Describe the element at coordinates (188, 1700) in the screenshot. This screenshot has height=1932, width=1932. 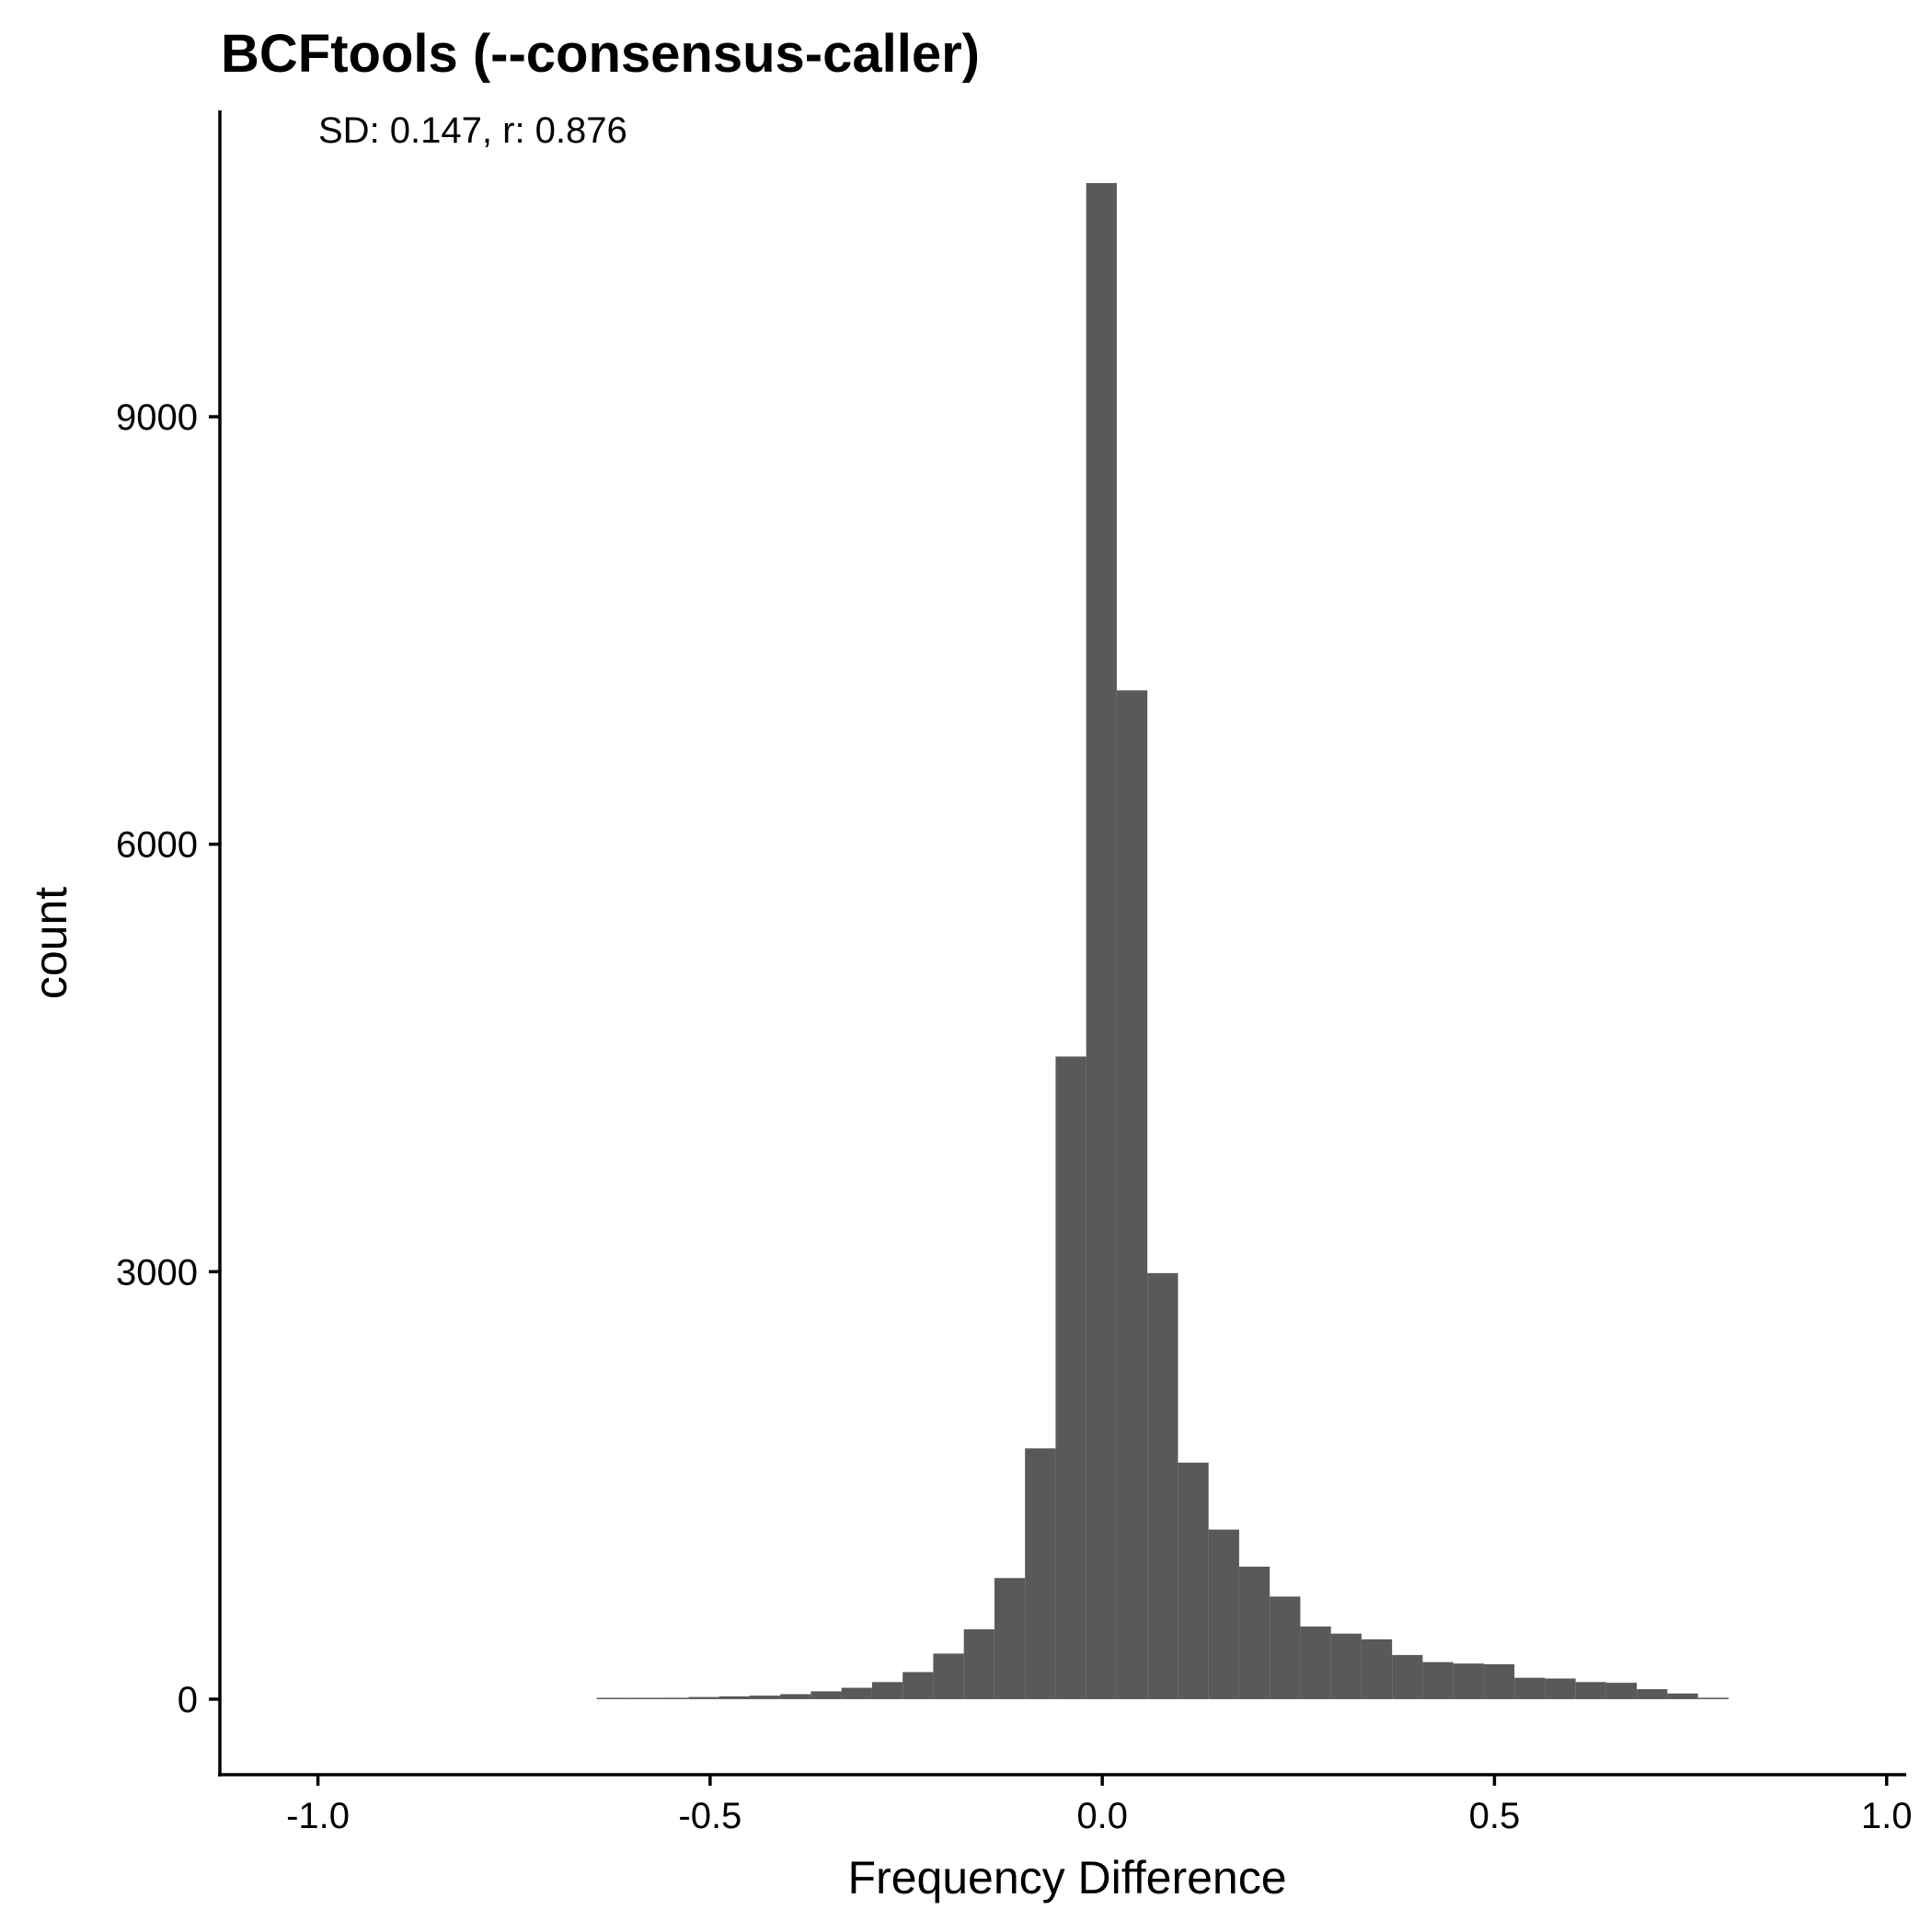
I see `y-tick-label: 0` at that location.